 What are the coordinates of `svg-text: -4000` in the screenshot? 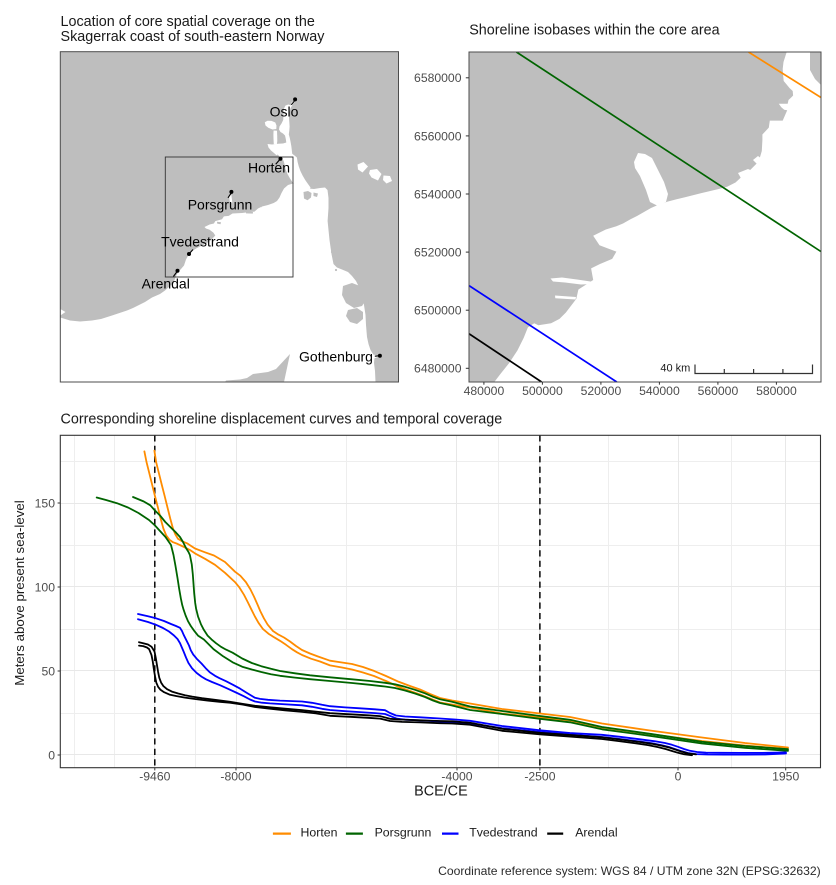 It's located at (456, 776).